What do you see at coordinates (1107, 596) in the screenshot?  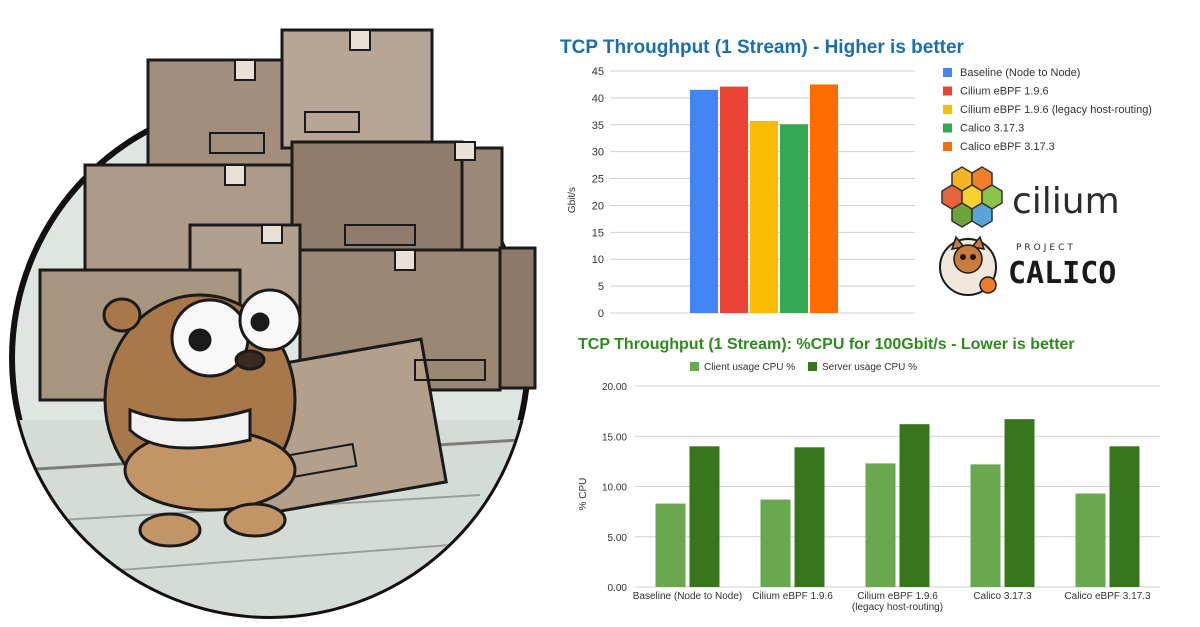 I see `chart2-x-label: Calico eBPF 3.17.3` at bounding box center [1107, 596].